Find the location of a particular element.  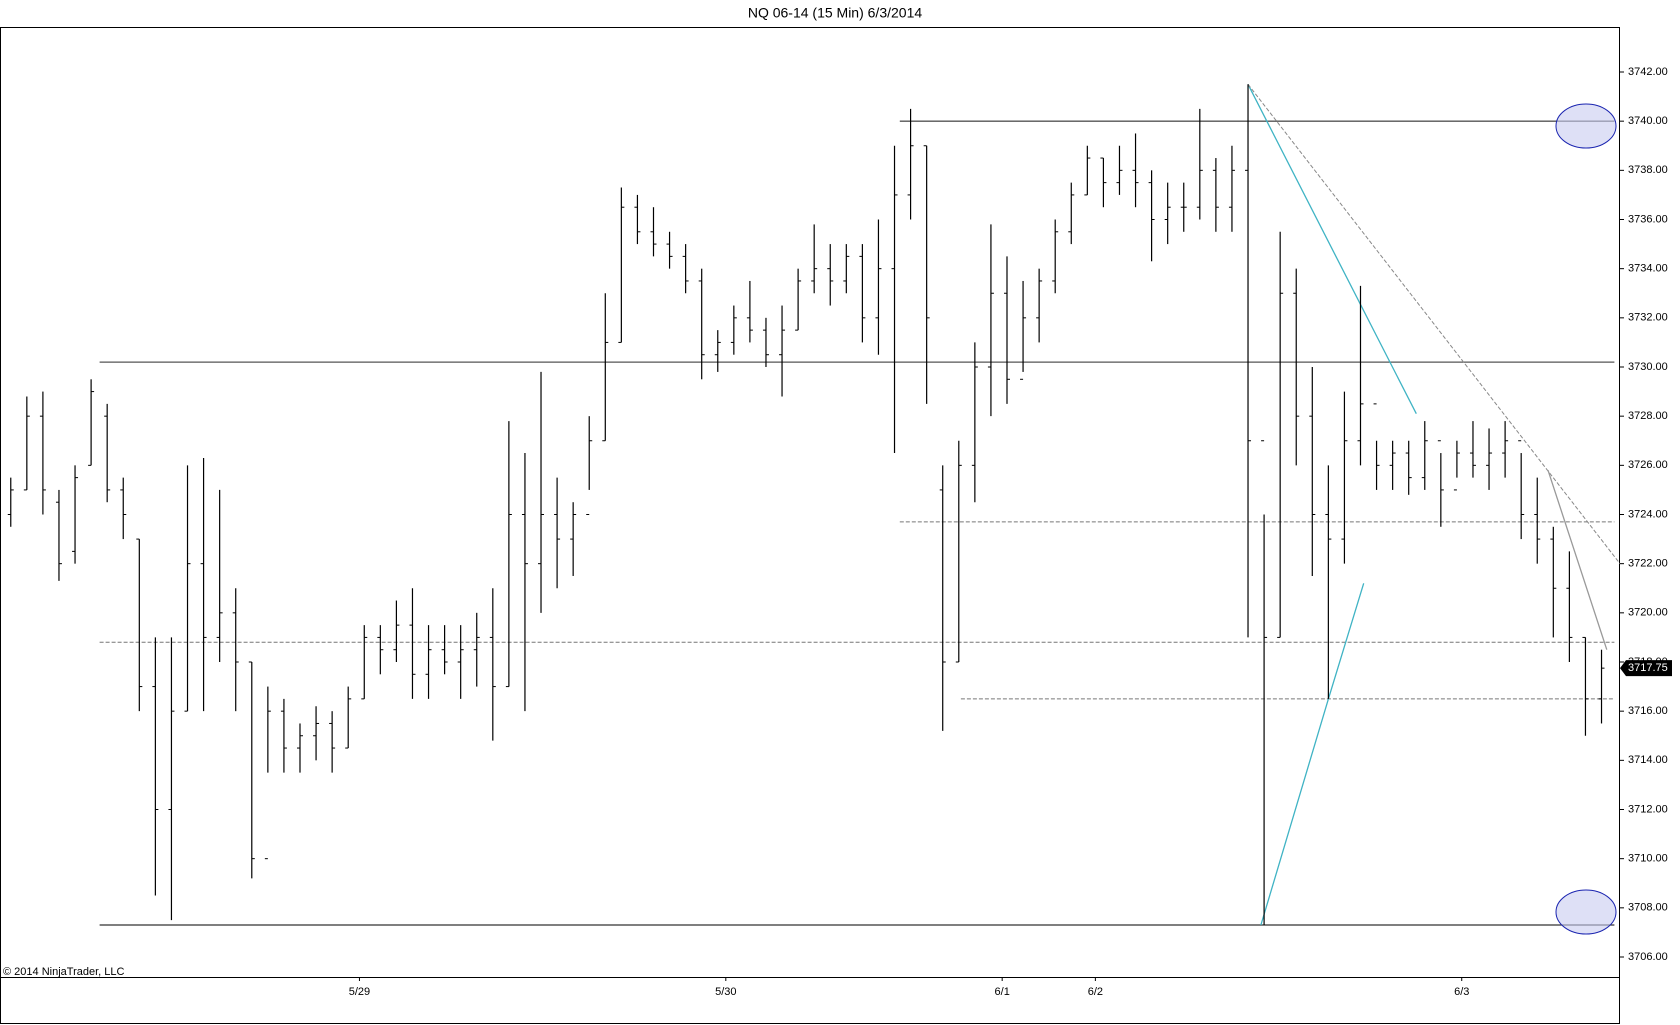

y-tick-label: 3706.00 is located at coordinates (1648, 957).